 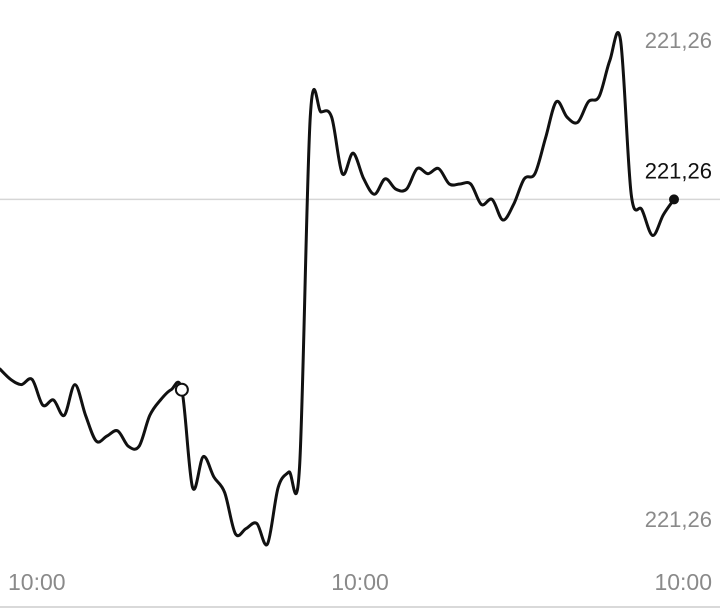 What do you see at coordinates (678, 519) in the screenshot?
I see `y-axis-min-label: 221,26` at bounding box center [678, 519].